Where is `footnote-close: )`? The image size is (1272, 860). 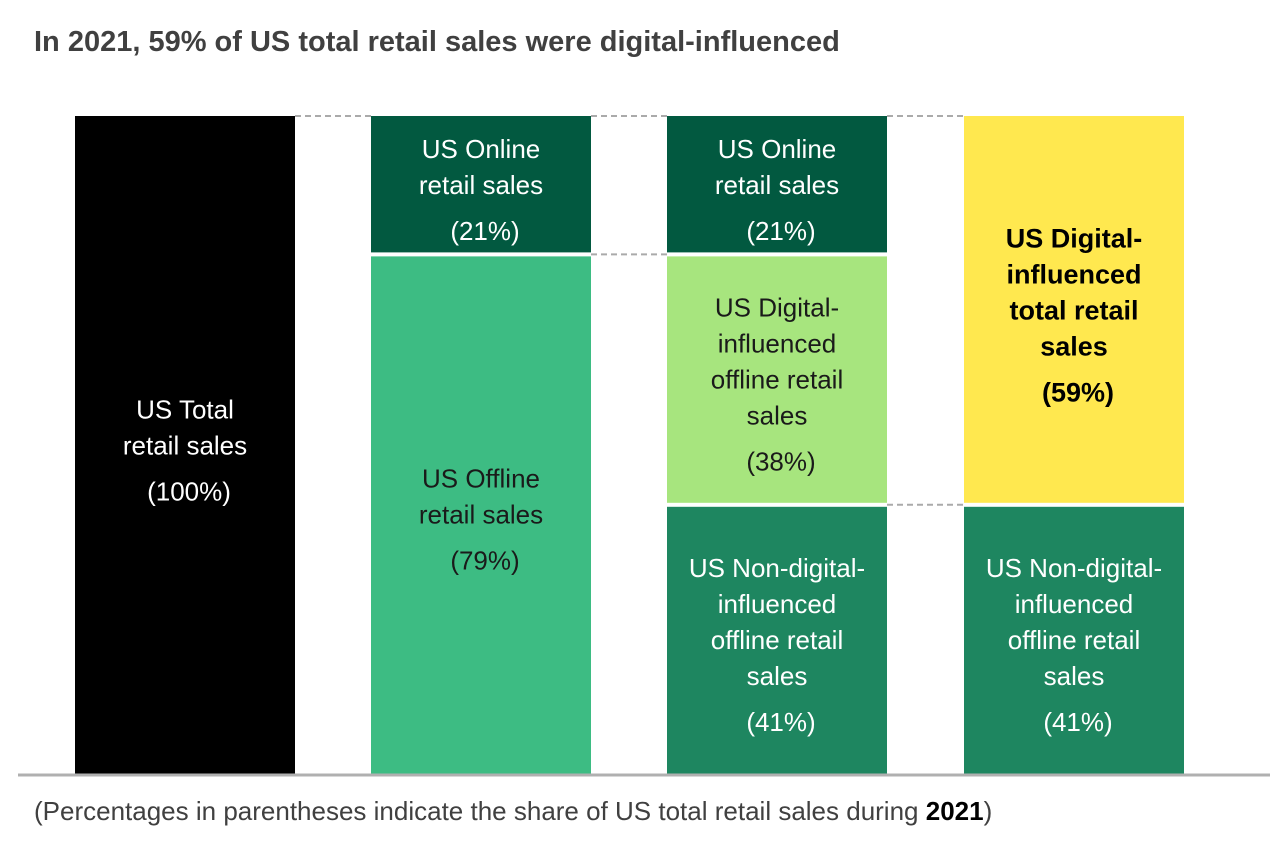
footnote-close: ) is located at coordinates (988, 811).